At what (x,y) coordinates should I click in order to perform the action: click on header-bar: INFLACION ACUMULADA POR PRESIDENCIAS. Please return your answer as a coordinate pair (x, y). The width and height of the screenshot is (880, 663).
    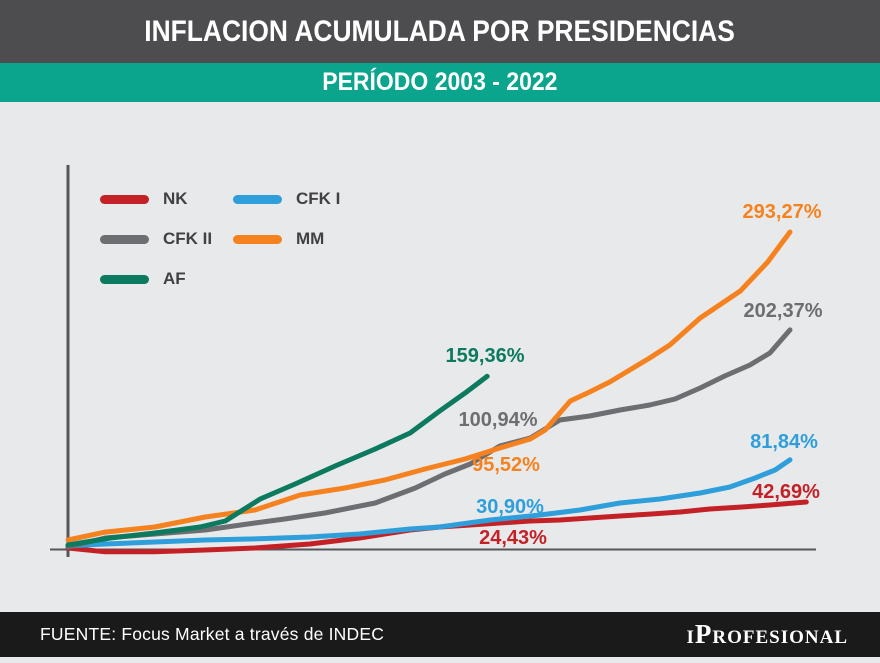
    Looking at the image, I should click on (440, 31).